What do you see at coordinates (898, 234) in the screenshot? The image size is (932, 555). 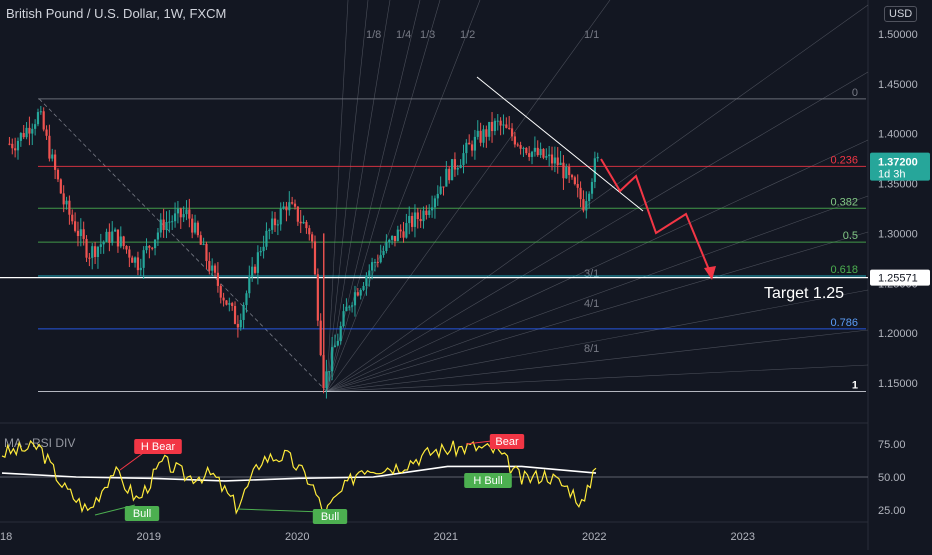 I see `price-tick-label: 1.30000` at bounding box center [898, 234].